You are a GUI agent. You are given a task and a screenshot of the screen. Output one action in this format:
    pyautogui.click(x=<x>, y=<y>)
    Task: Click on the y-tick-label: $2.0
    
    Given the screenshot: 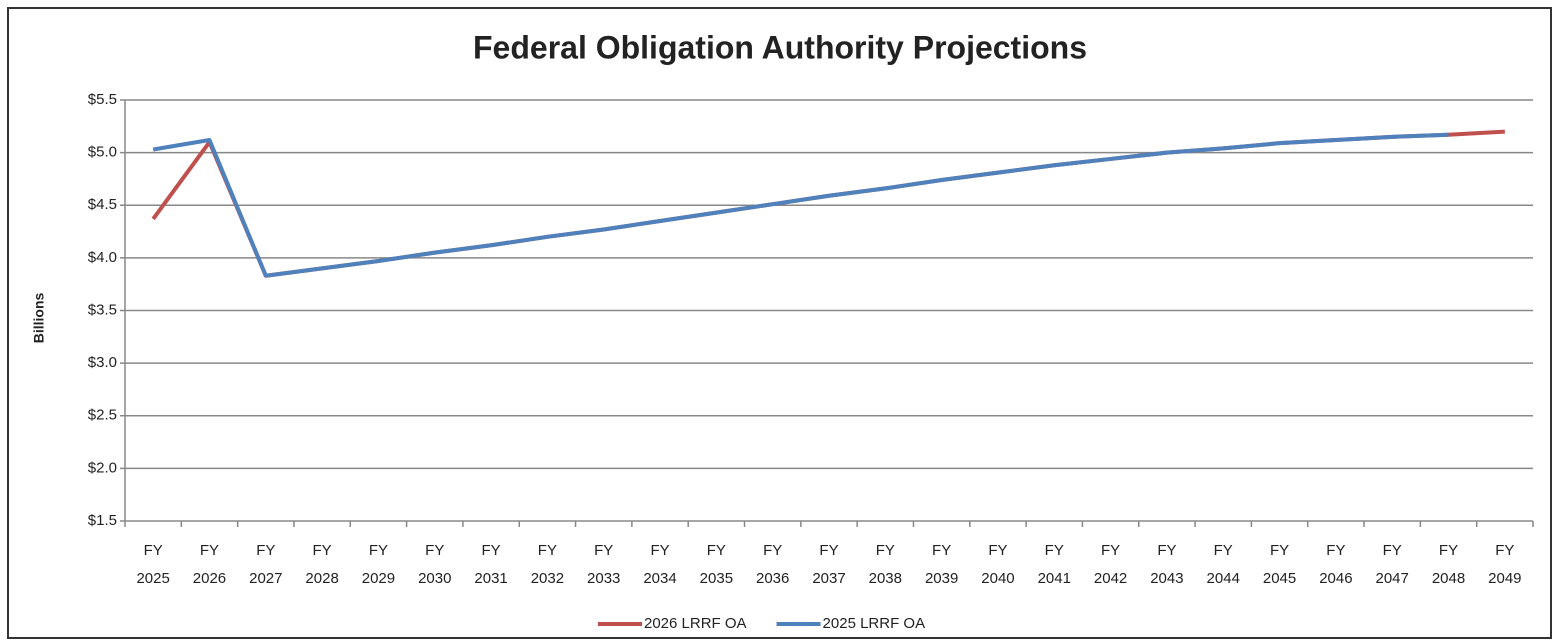 What is the action you would take?
    pyautogui.click(x=102, y=467)
    